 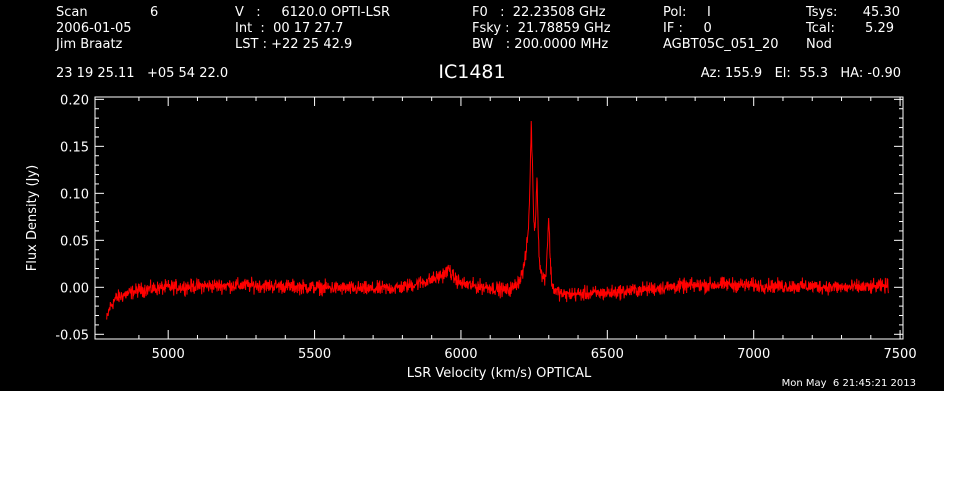 I want to click on scan-value: 6, so click(x=154, y=12).